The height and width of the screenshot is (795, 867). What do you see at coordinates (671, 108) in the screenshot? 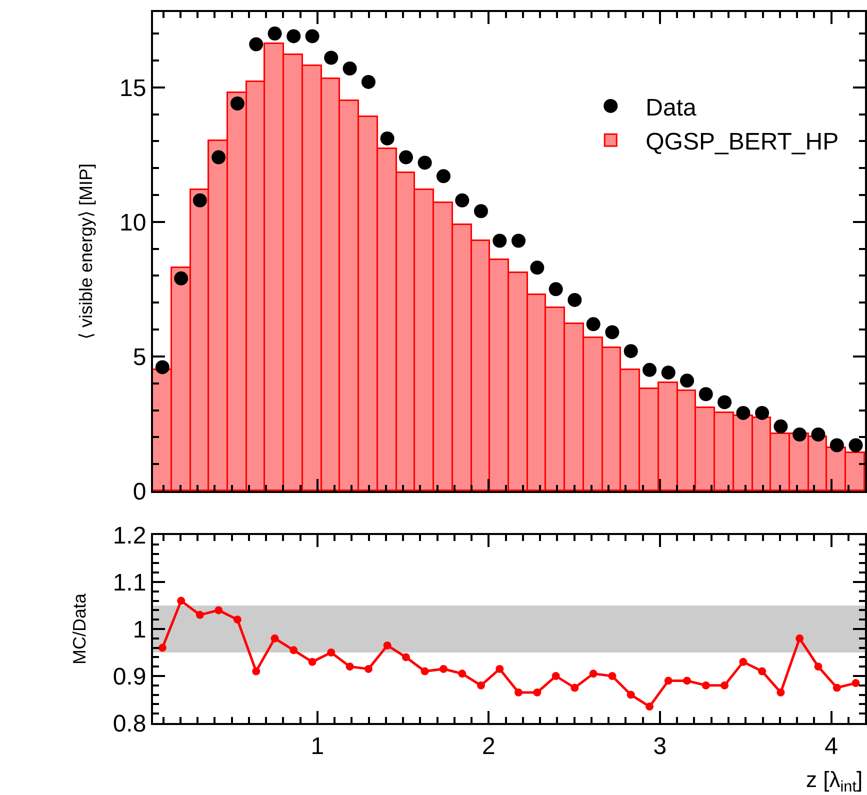
I see `legend-label: Data` at bounding box center [671, 108].